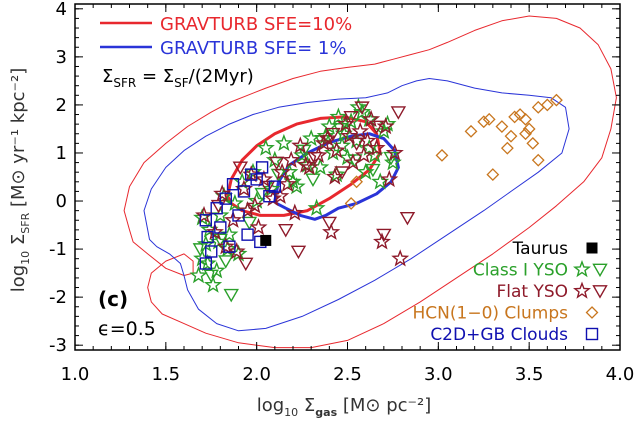 This screenshot has height=422, width=639. I want to click on y-tick-label: -2, so click(58, 297).